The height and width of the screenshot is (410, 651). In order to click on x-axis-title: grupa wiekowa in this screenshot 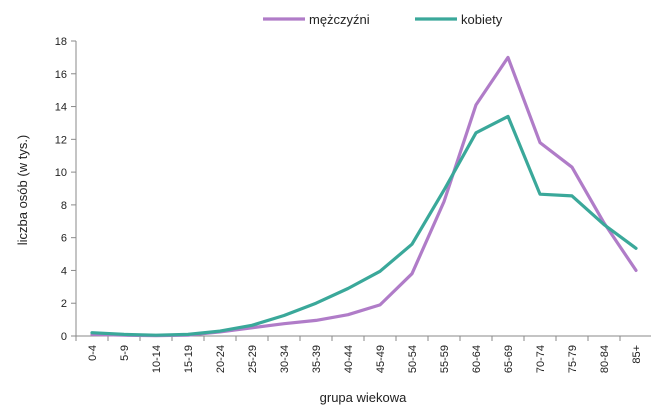, I will do `click(363, 397)`.